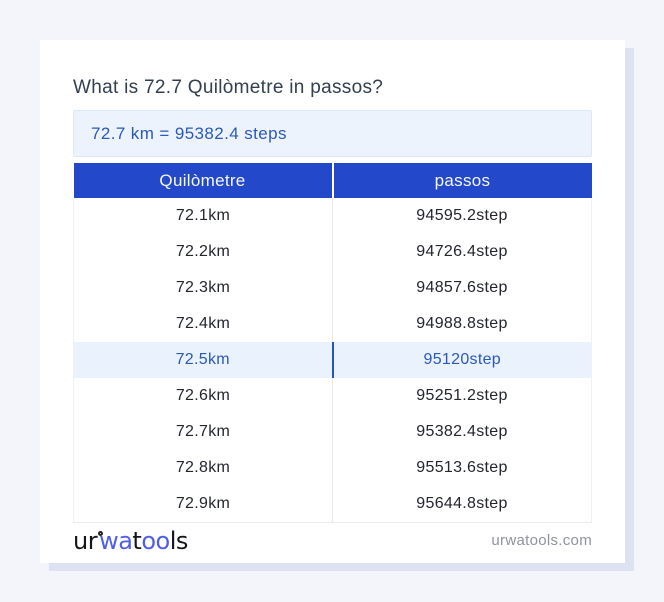 The image size is (664, 602). I want to click on km-cell: 72.6km, so click(203, 396).